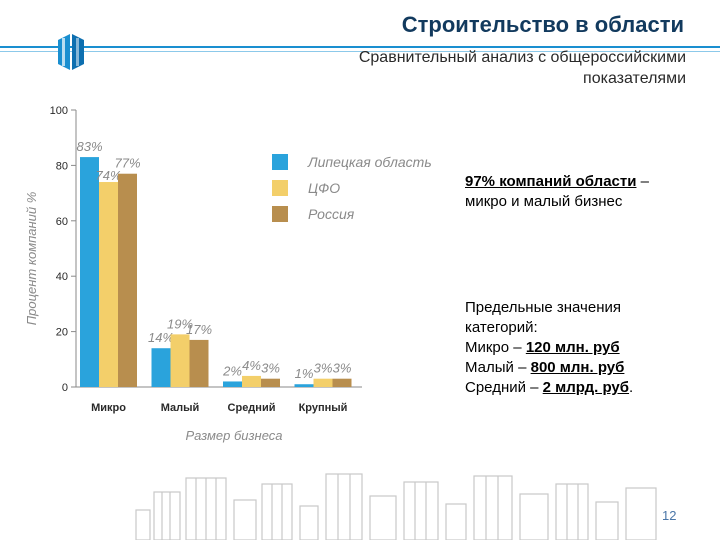 This screenshot has width=720, height=540. Describe the element at coordinates (232, 370) in the screenshot. I see `data-label: 2%` at that location.